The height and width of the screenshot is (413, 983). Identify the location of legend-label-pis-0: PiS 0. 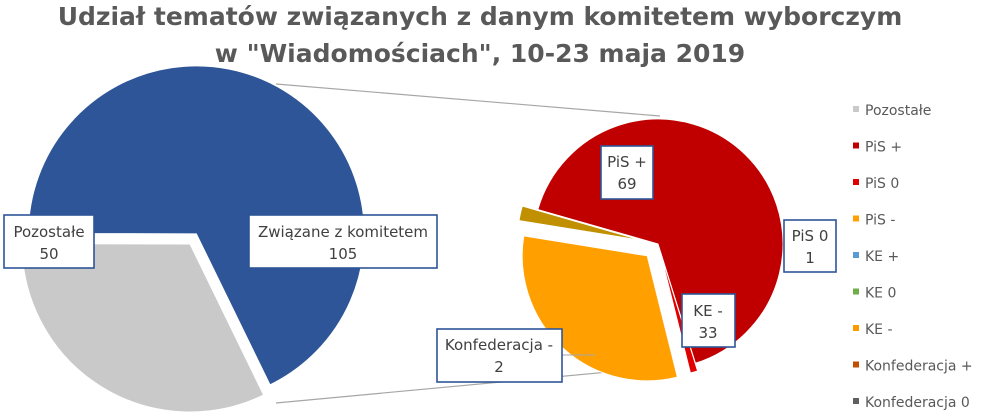
(882, 184).